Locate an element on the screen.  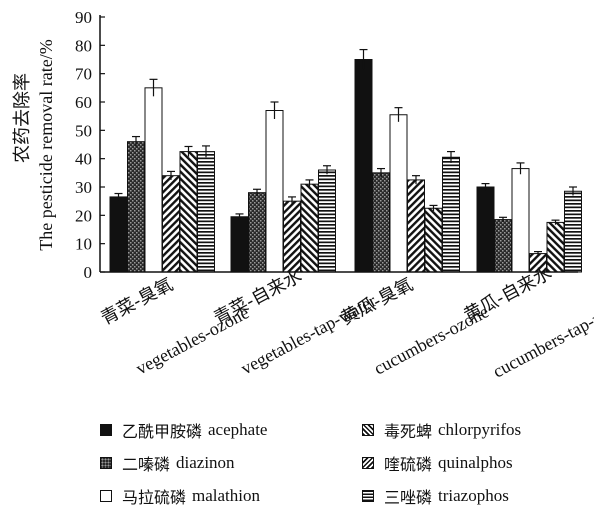
legend-label-en: diazinon is located at coordinates (205, 462).